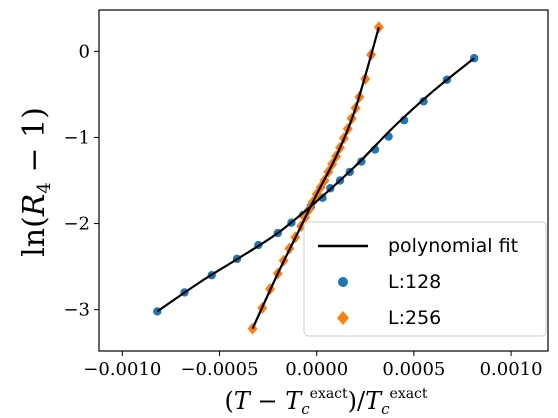 The width and height of the screenshot is (558, 418). What do you see at coordinates (219, 369) in the screenshot?
I see `x-tick-label: −0.0005` at bounding box center [219, 369].